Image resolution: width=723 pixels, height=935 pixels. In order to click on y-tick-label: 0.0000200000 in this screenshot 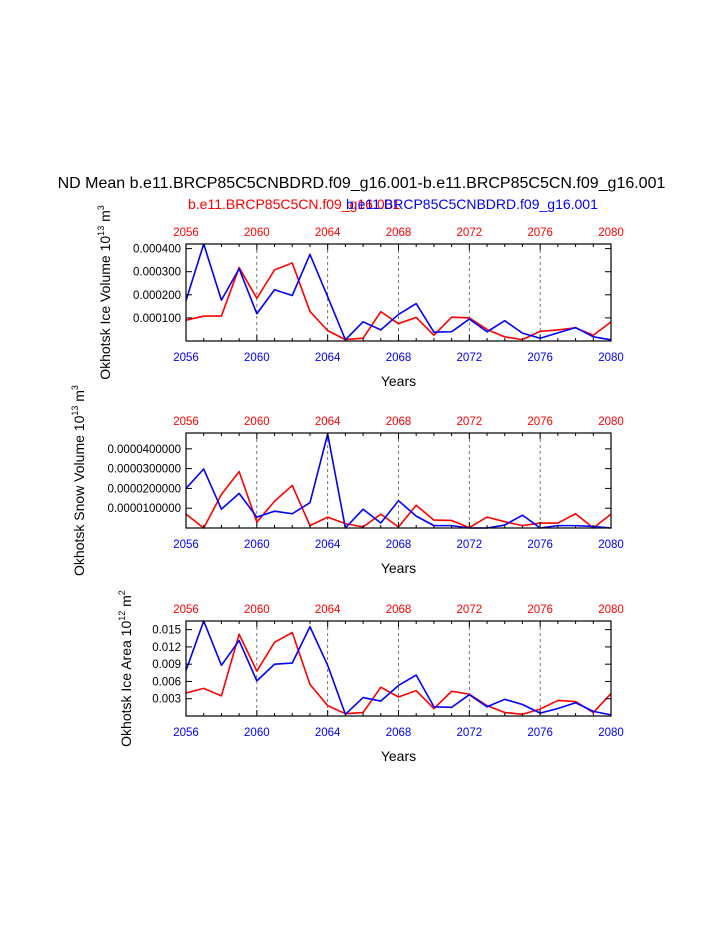, I will do `click(144, 489)`.